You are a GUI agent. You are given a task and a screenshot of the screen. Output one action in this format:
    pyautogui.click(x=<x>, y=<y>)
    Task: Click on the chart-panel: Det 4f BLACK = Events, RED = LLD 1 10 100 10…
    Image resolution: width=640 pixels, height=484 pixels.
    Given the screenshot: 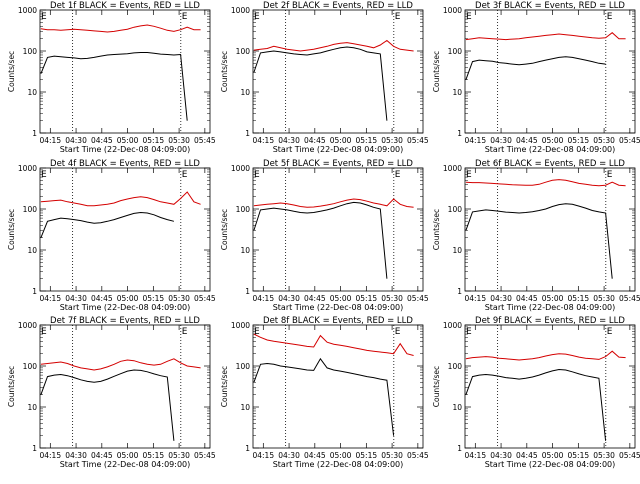 What is the action you would take?
    pyautogui.click(x=111, y=235)
    